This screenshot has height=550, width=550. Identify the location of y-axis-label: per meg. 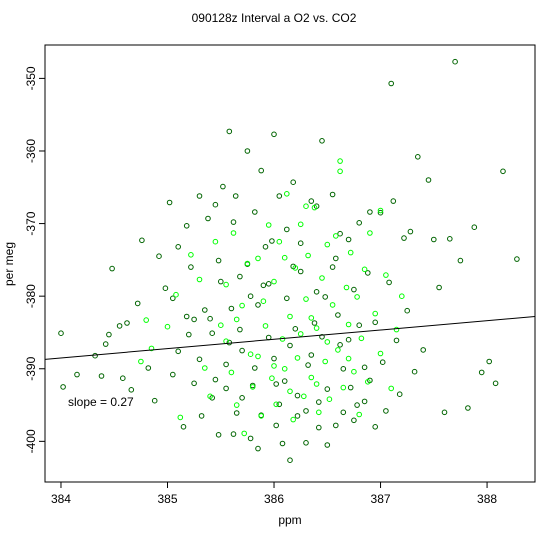
(9, 264).